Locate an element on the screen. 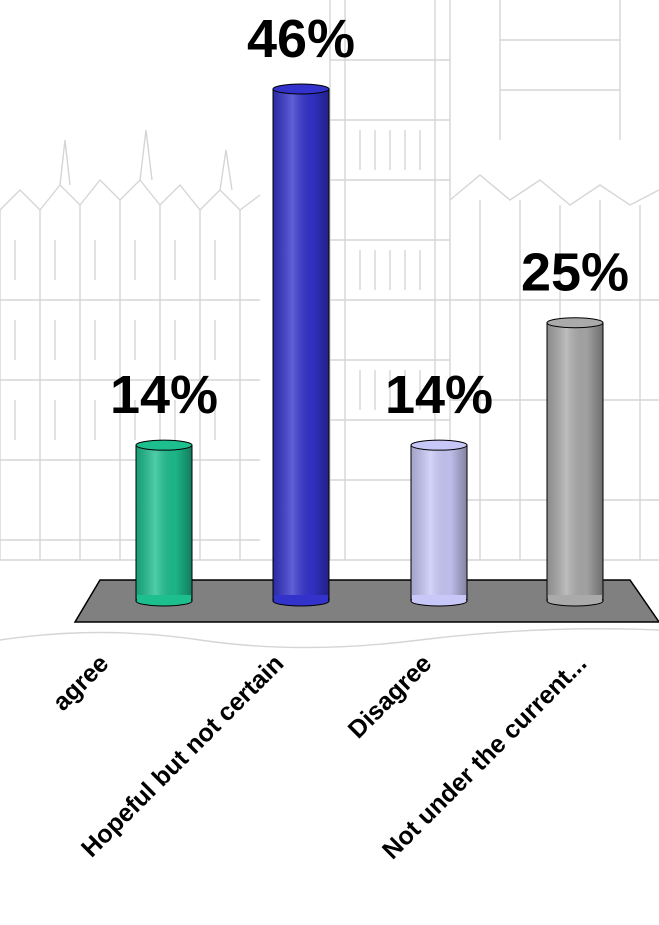  category-label-3: Disagree is located at coordinates (390, 696).